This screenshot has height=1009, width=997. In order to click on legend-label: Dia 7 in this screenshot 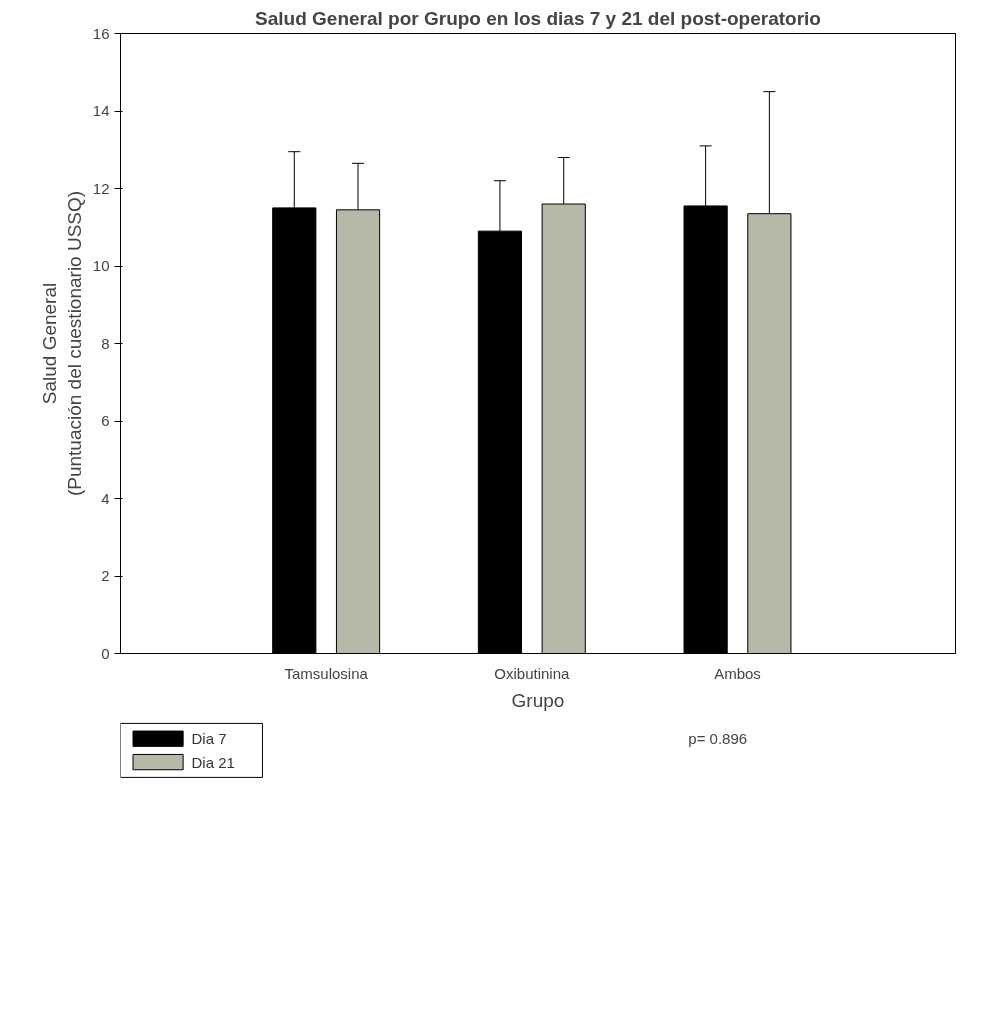, I will do `click(209, 739)`.